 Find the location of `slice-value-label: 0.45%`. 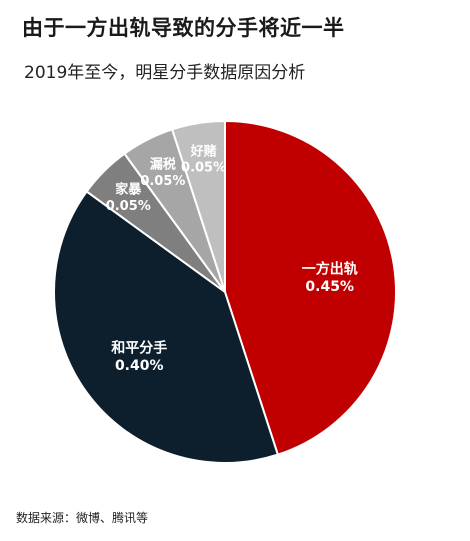

slice-value-label: 0.45% is located at coordinates (329, 287).